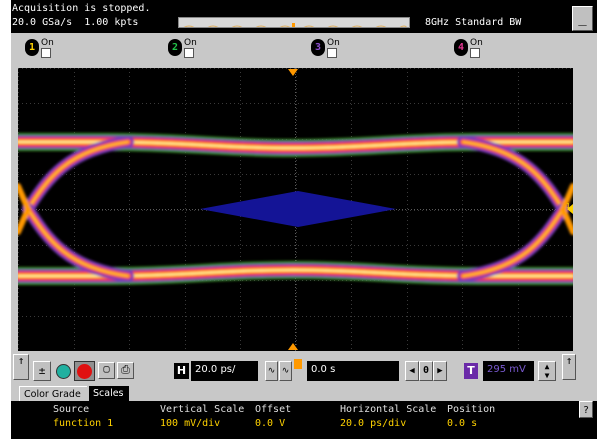 This screenshot has height=439, width=597. What do you see at coordinates (473, 22) in the screenshot?
I see `bandwidth-readout: 8GHz Standard BW` at bounding box center [473, 22].